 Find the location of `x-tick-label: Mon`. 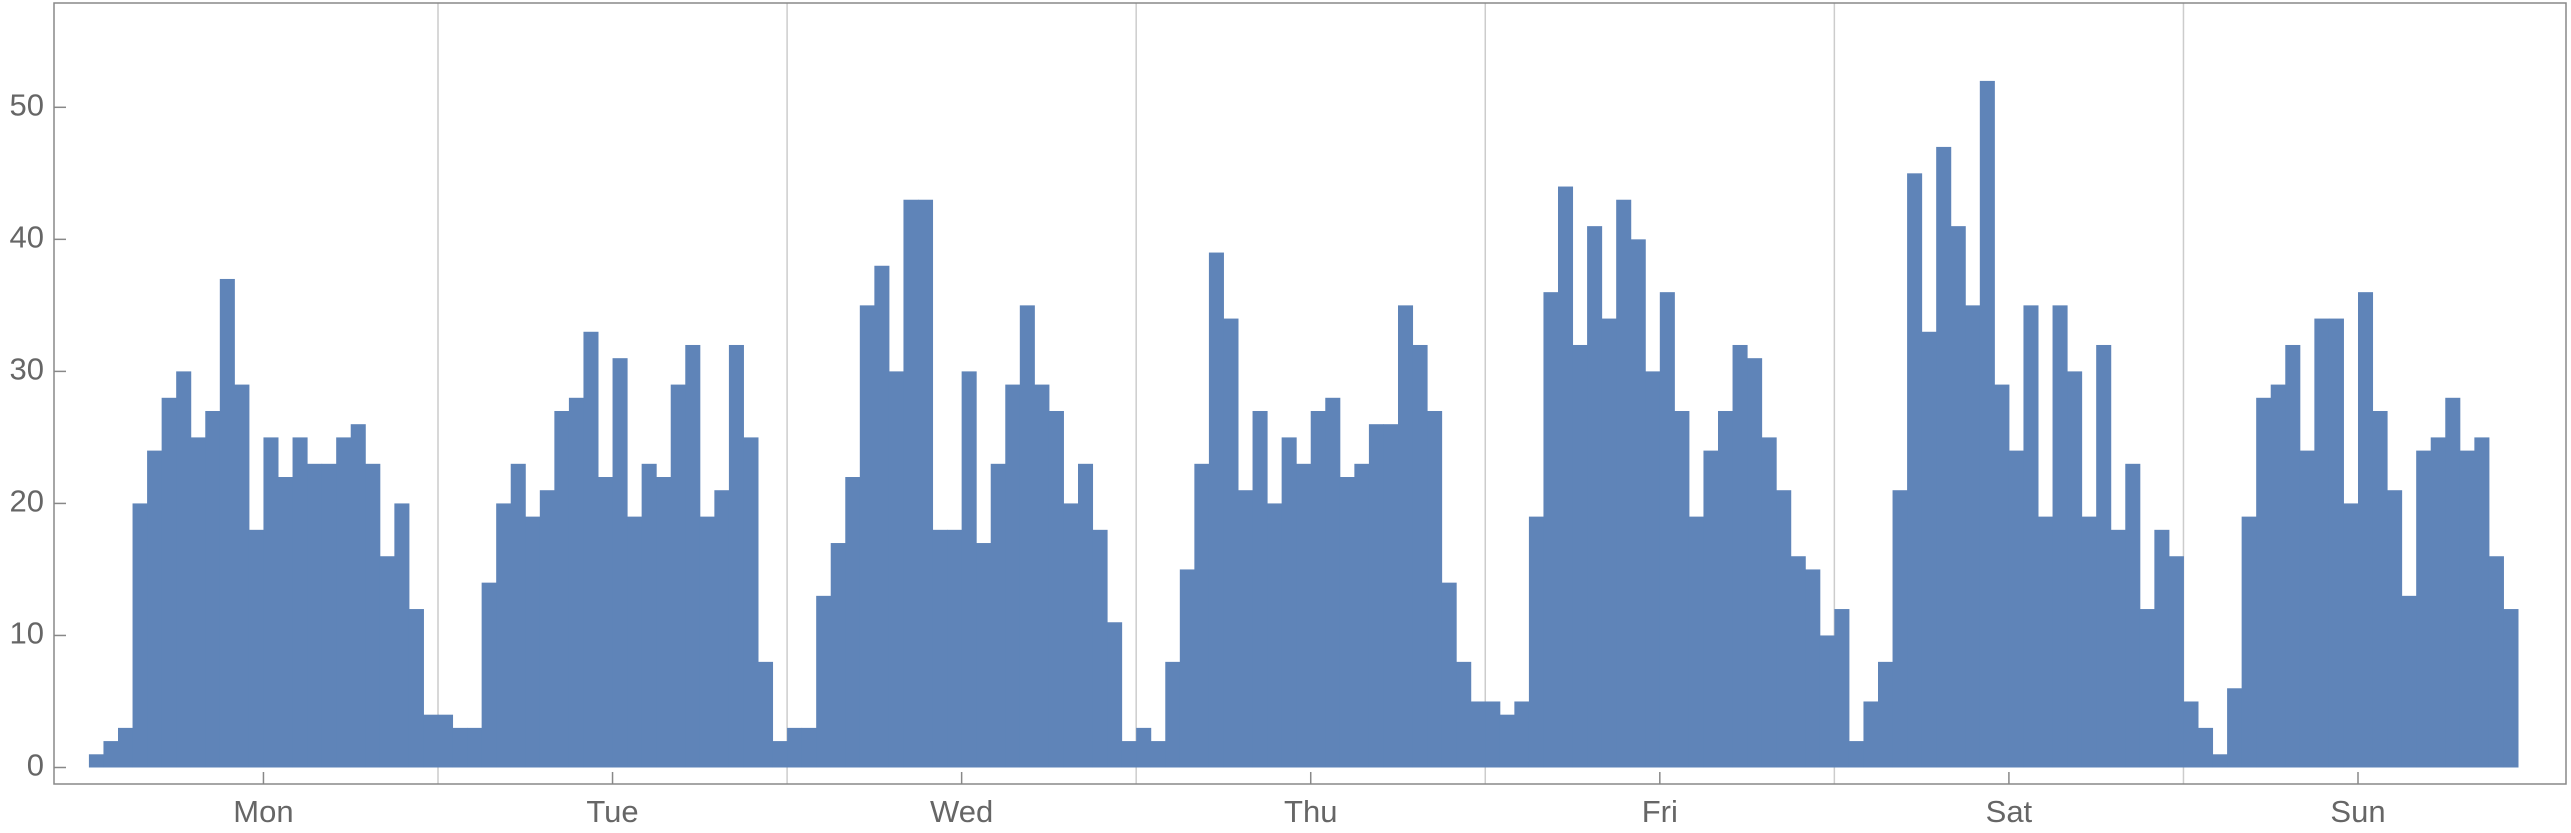

x-tick-label: Mon is located at coordinates (263, 811).